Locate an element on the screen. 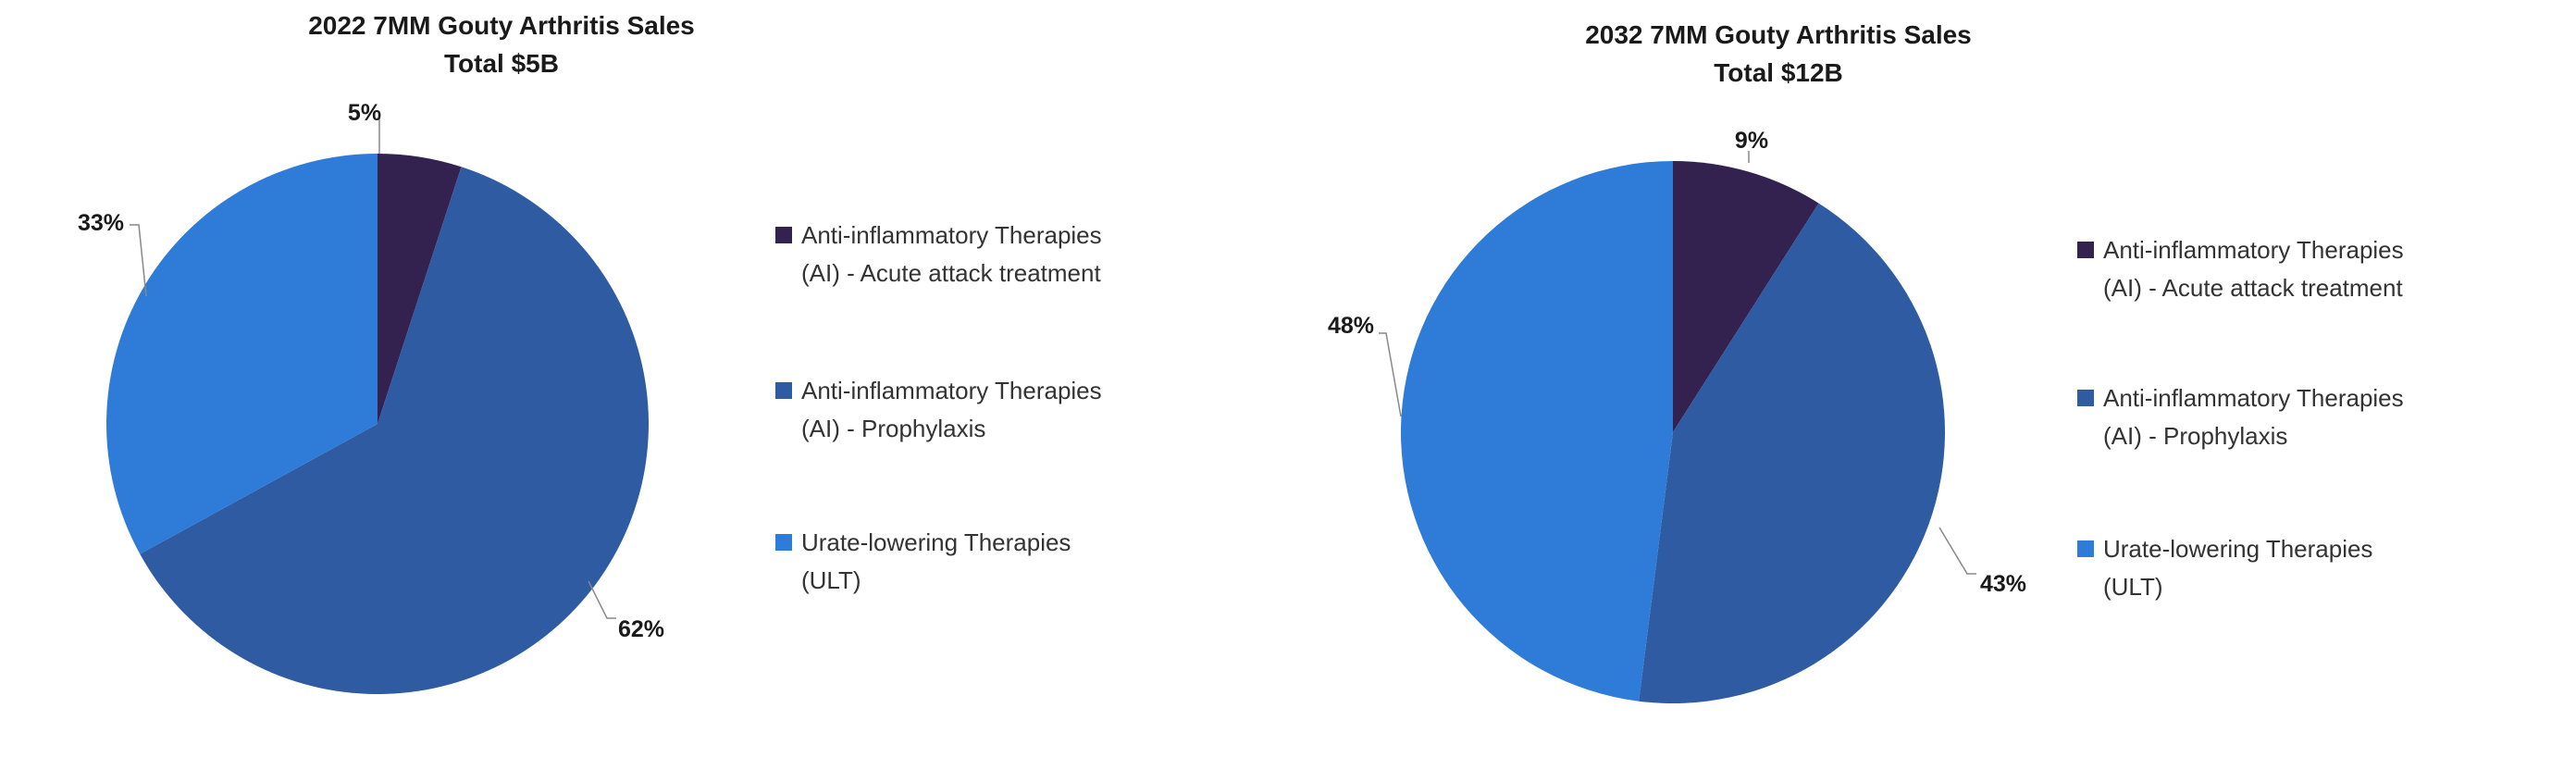 This screenshot has height=770, width=2576. data-label-1: 62% is located at coordinates (641, 629).